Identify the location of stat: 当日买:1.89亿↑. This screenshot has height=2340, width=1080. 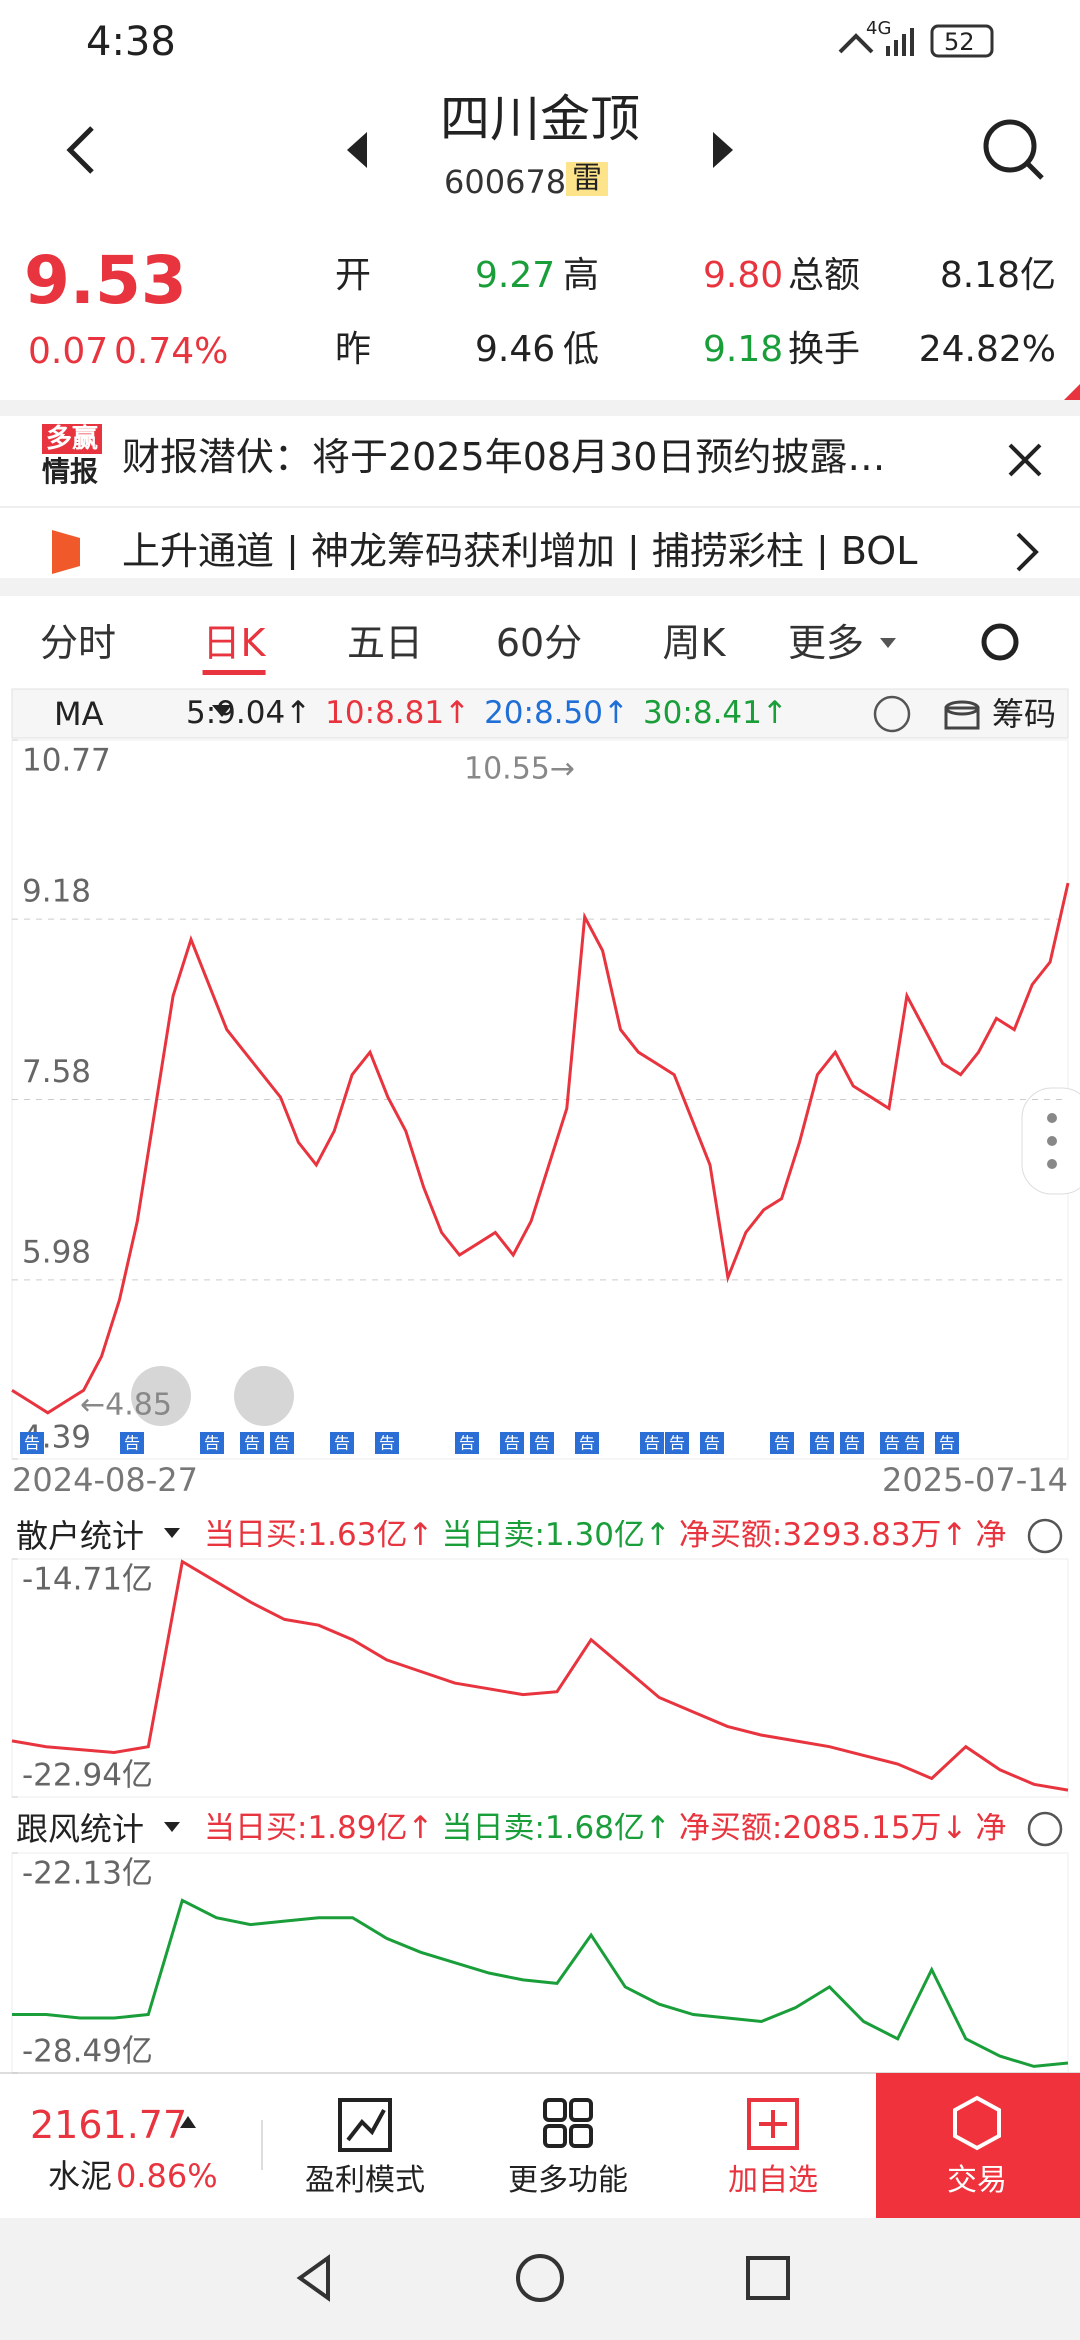
(319, 1828).